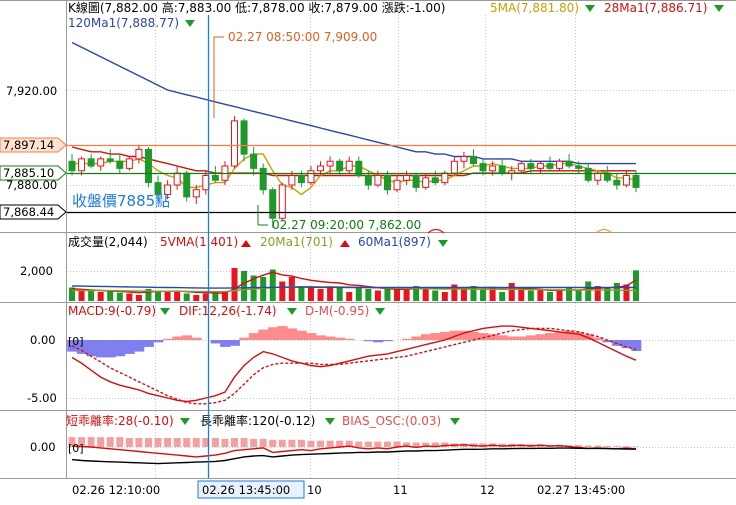  I want to click on x-label-t1: 02.26 12:10:00, so click(116, 490).